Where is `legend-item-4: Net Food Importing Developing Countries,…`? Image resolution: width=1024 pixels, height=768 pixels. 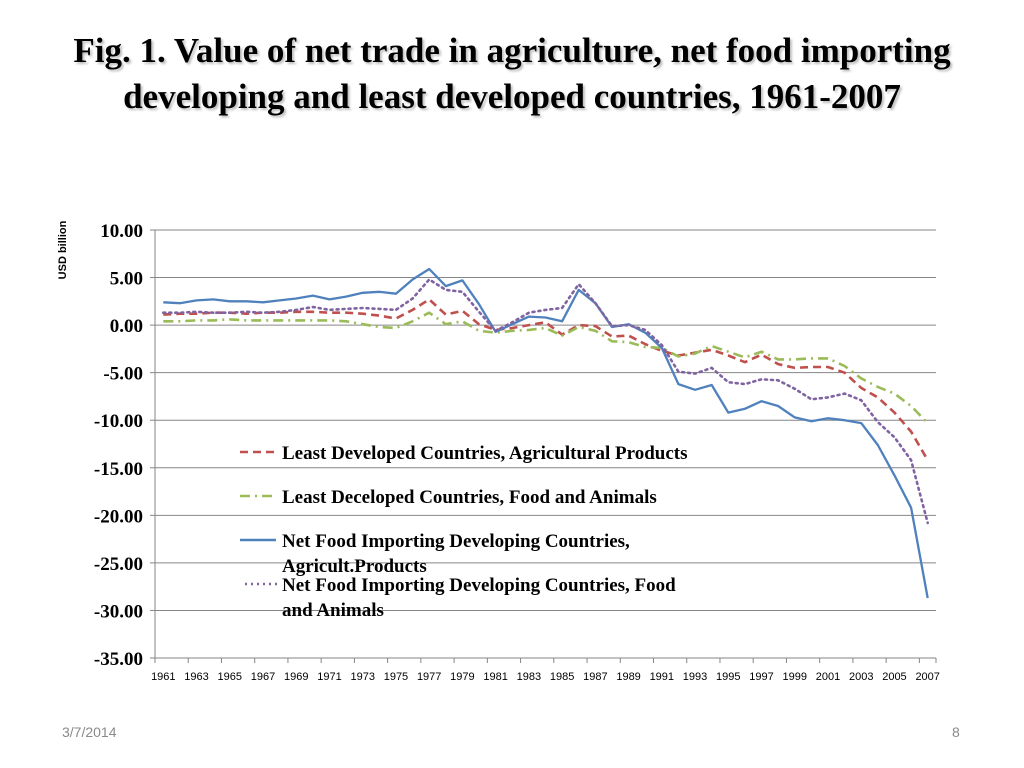
legend-item-4: Net Food Importing Developing Countries,… is located at coordinates (460, 598).